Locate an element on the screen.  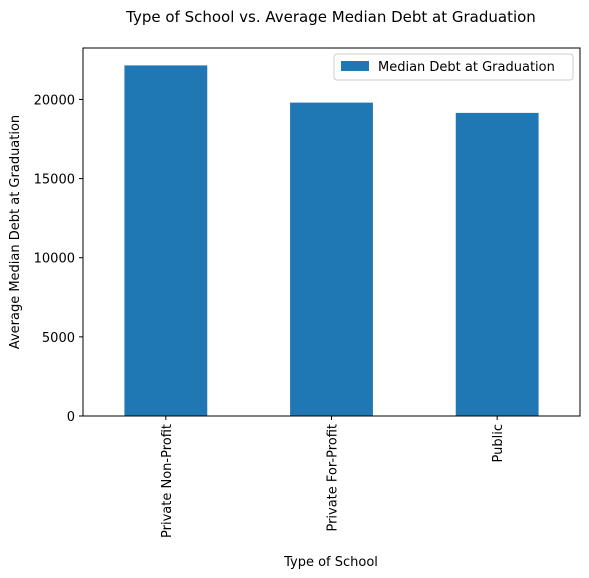
bar-private-non-profit is located at coordinates (166, 240).